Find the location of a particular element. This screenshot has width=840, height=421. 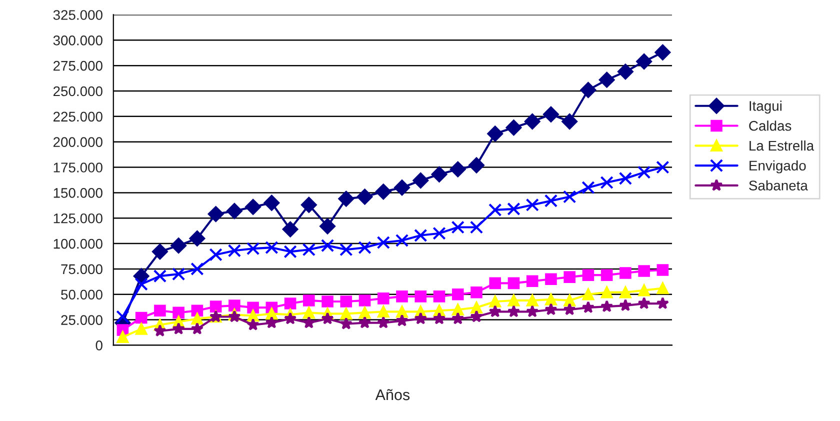

y-tick-label: 75.000 is located at coordinates (81, 269).